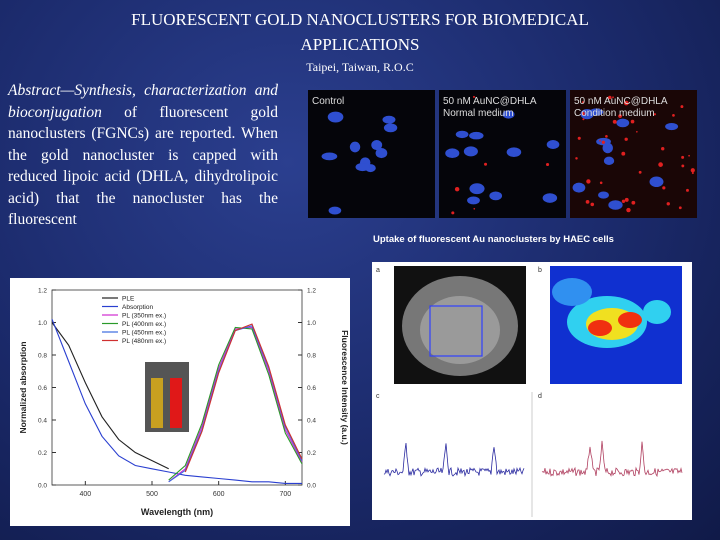  Describe the element at coordinates (144, 315) in the screenshot. I see `legend-label: PL (350nm ex.)` at that location.